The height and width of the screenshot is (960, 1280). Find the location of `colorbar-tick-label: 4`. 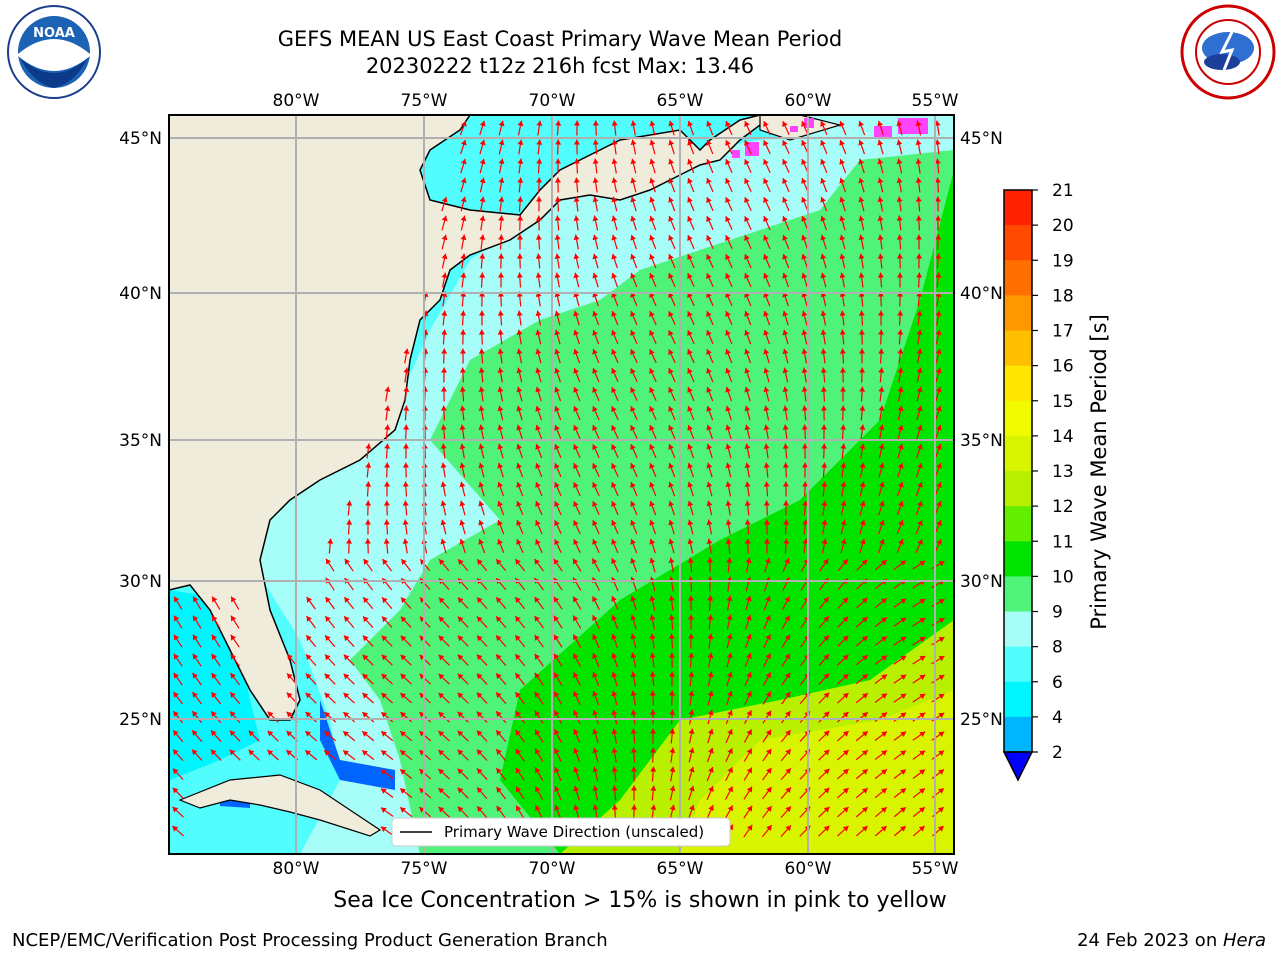

colorbar-tick-label: 4 is located at coordinates (1057, 718).